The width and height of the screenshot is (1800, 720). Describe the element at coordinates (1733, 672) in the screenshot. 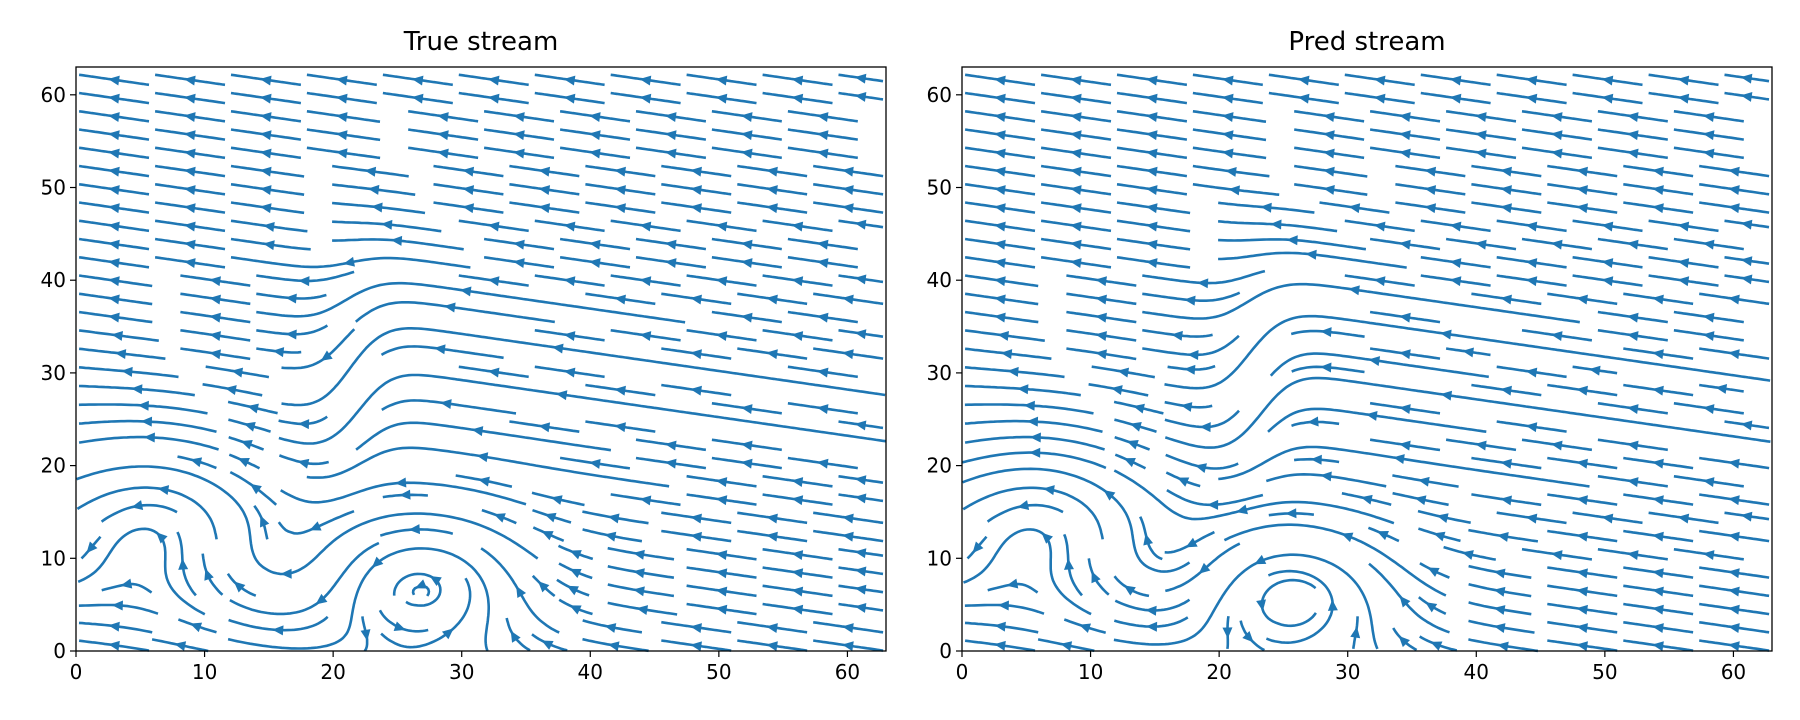

I see `x-tick-label: 60` at that location.